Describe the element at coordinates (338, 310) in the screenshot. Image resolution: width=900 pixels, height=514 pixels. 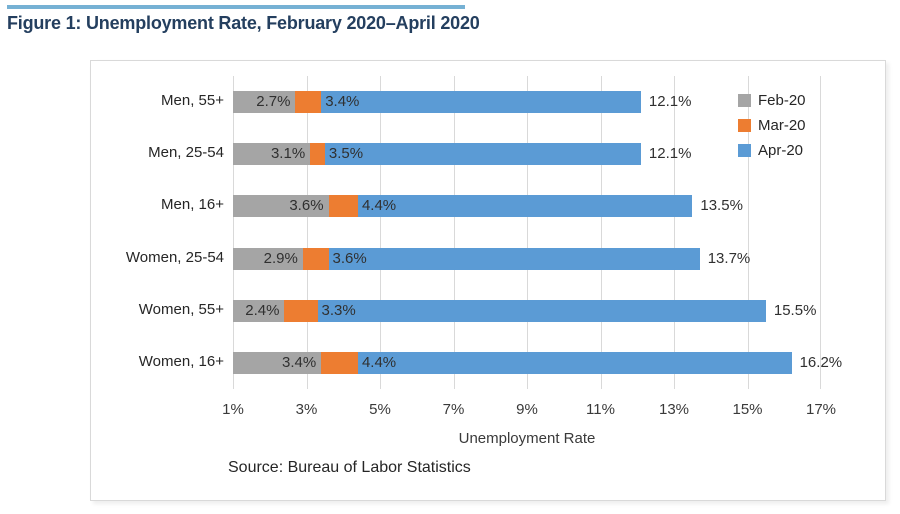
I see `data-label-mar-20: 3.3%` at that location.